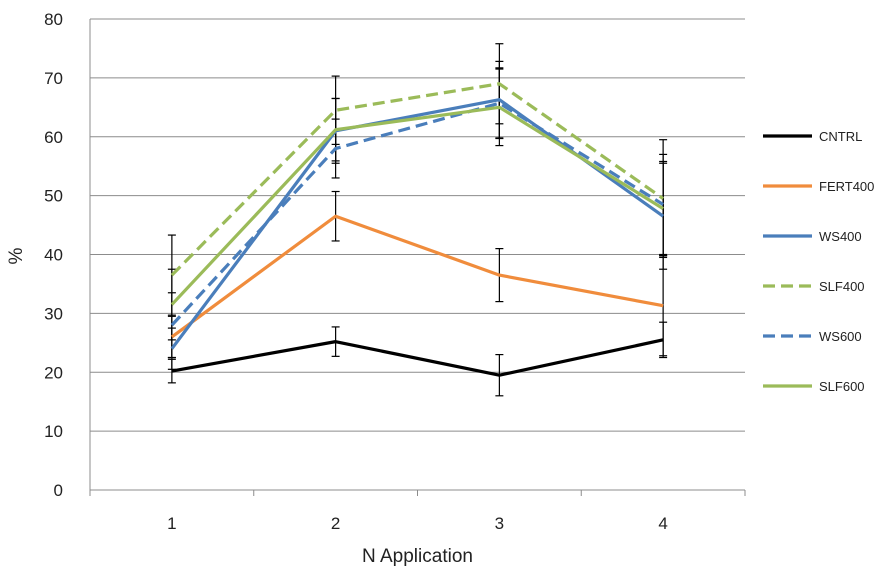 Image resolution: width=879 pixels, height=573 pixels. What do you see at coordinates (53, 313) in the screenshot?
I see `y-tick-label: 30` at bounding box center [53, 313].